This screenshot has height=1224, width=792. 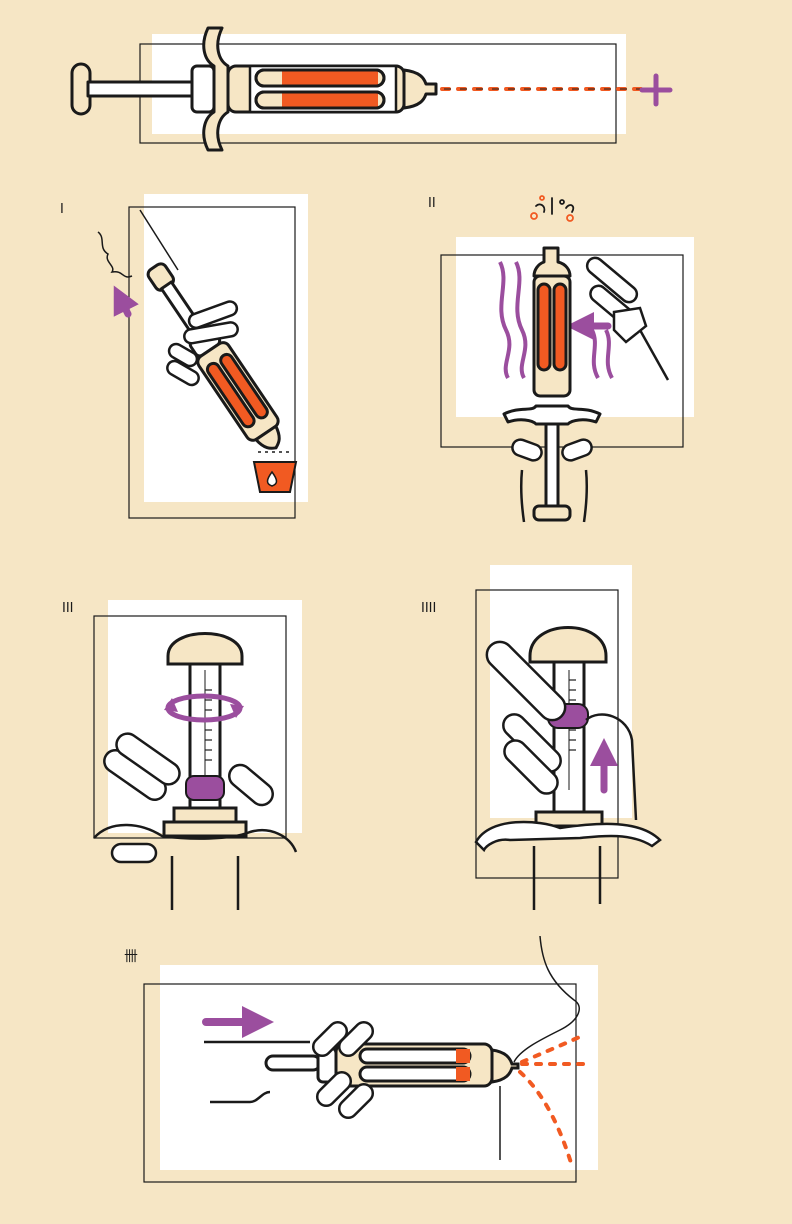 What do you see at coordinates (392, 1065) in the screenshot?
I see `syringe-horizontal` at bounding box center [392, 1065].